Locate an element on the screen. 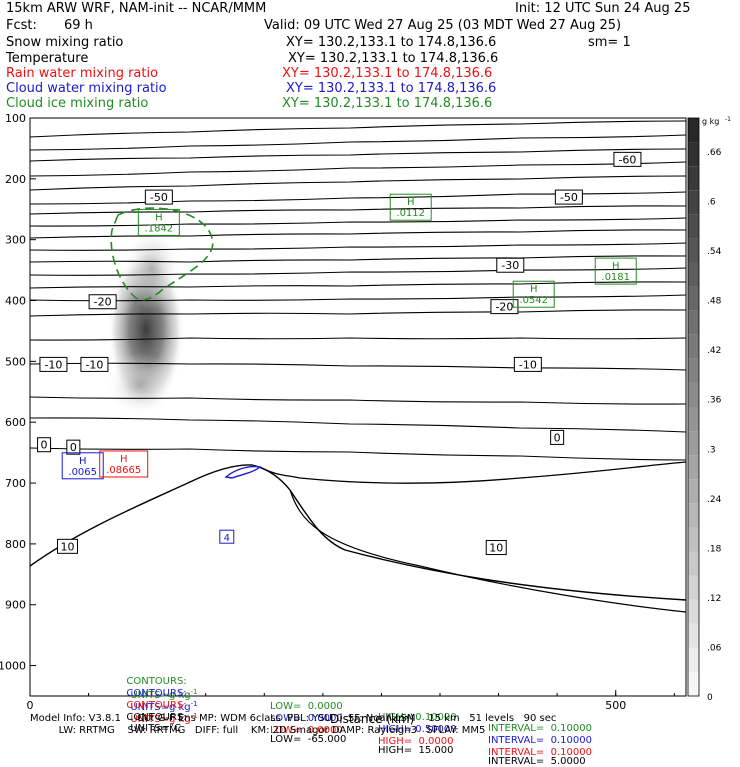 The height and width of the screenshot is (767, 740). temperature-label: -60 is located at coordinates (627, 159).